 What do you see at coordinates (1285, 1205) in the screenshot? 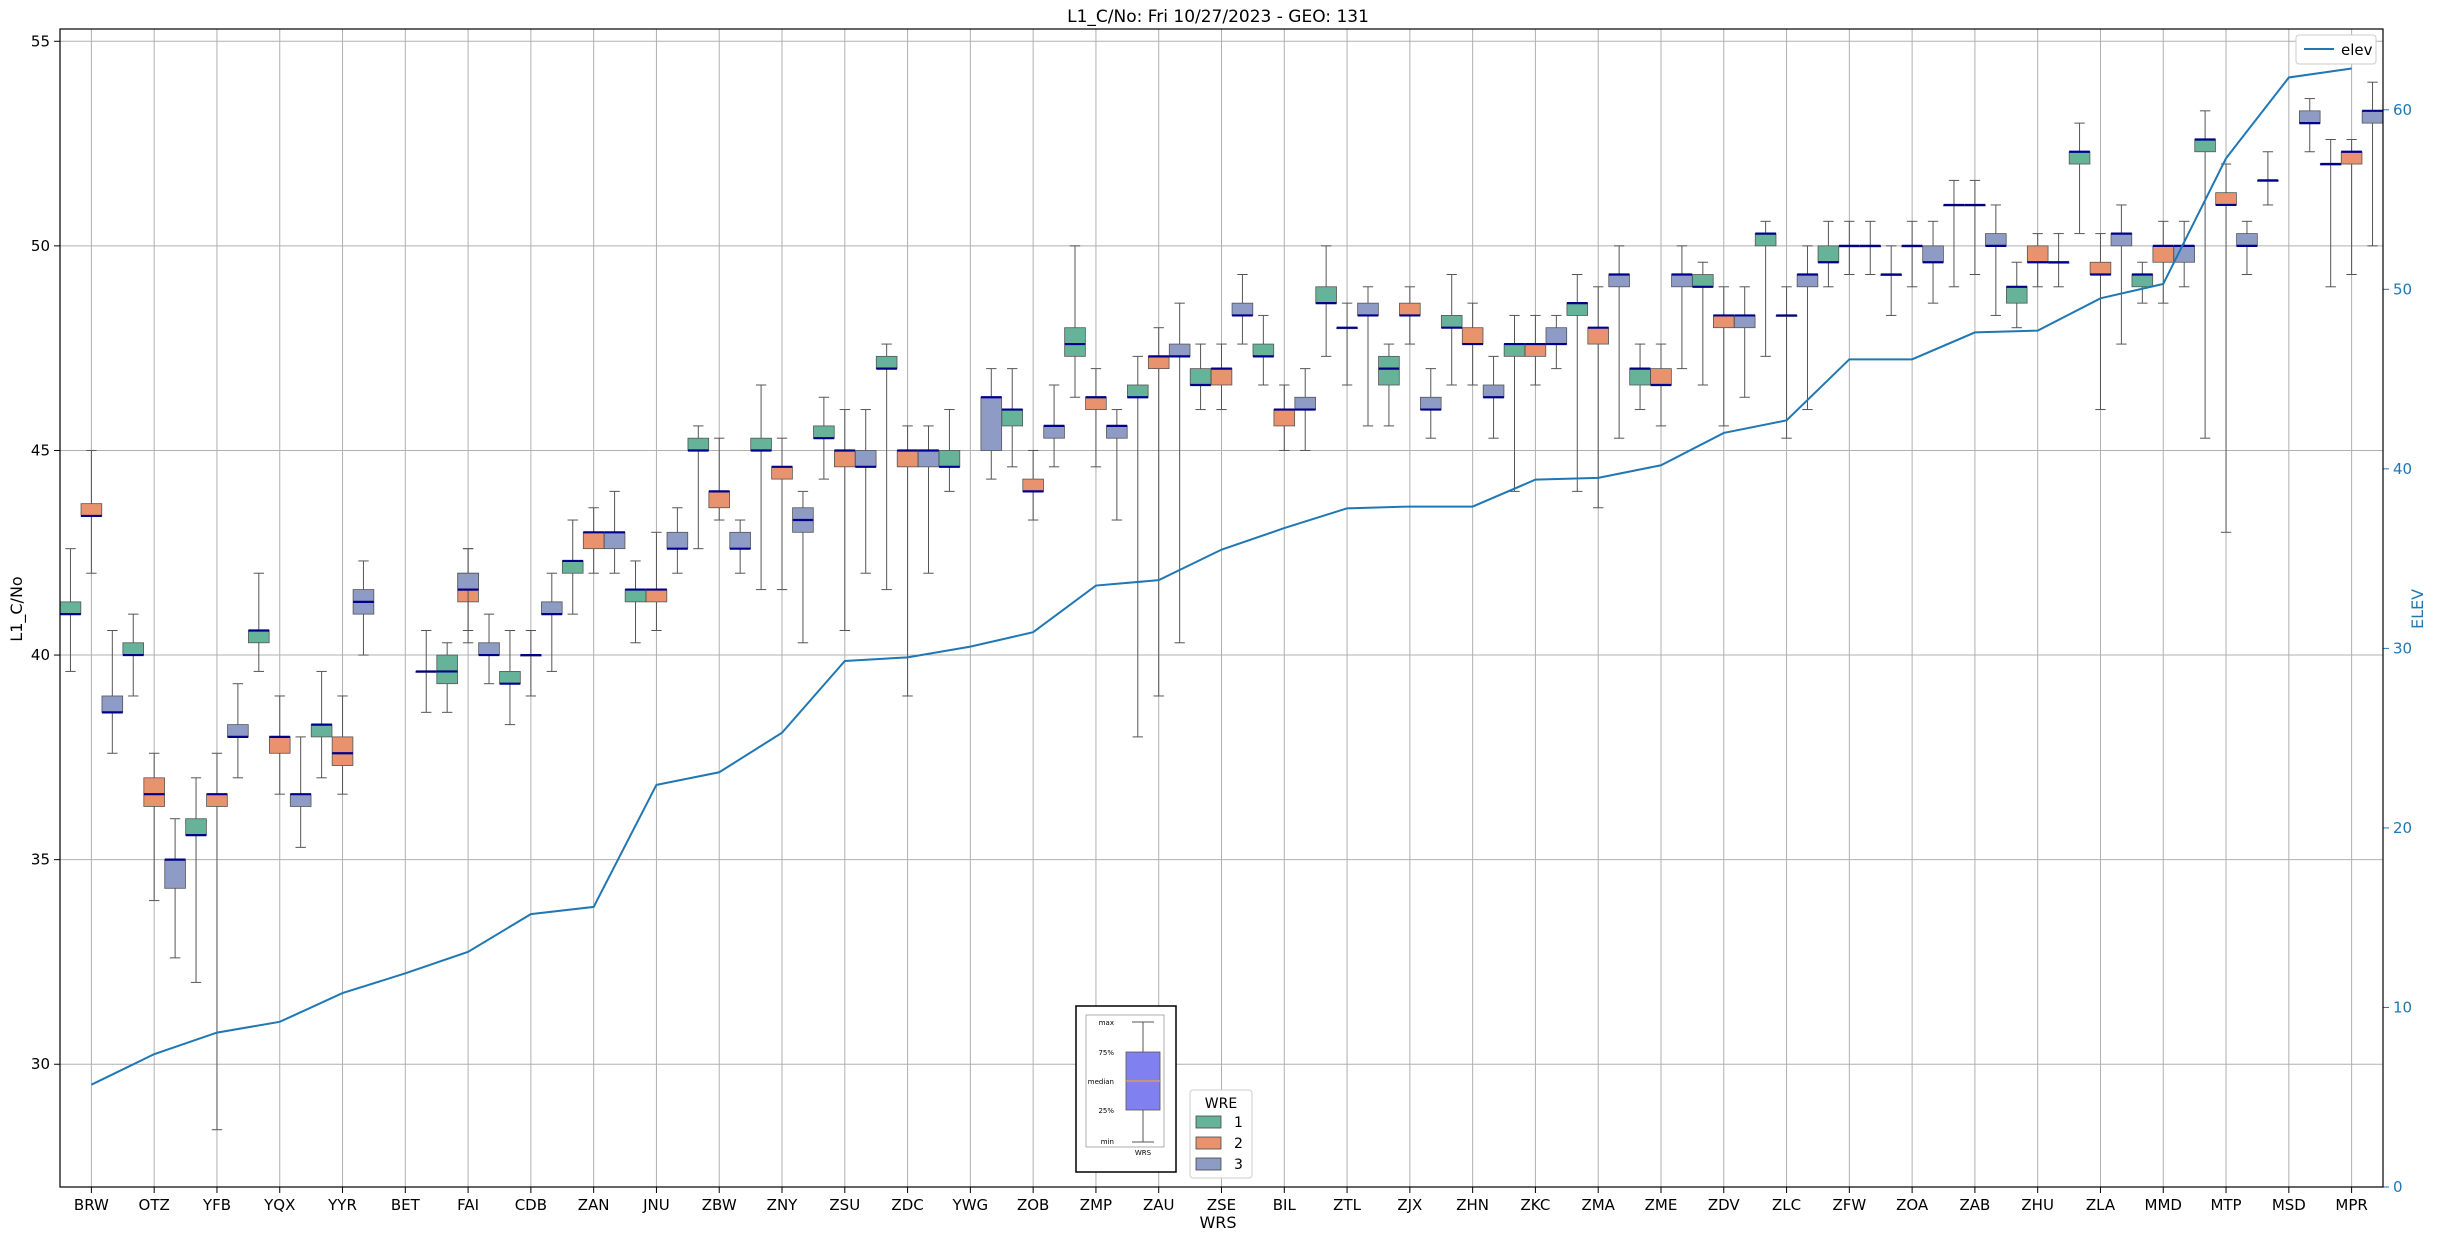
I see `x-tick-label: BIL` at bounding box center [1285, 1205].